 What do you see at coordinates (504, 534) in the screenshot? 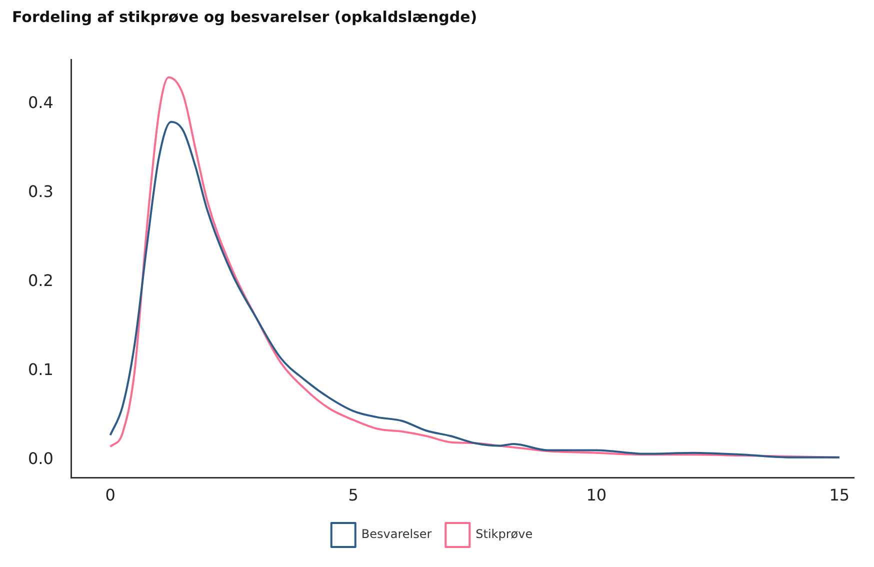
I see `legend-label: Stikprøve` at bounding box center [504, 534].